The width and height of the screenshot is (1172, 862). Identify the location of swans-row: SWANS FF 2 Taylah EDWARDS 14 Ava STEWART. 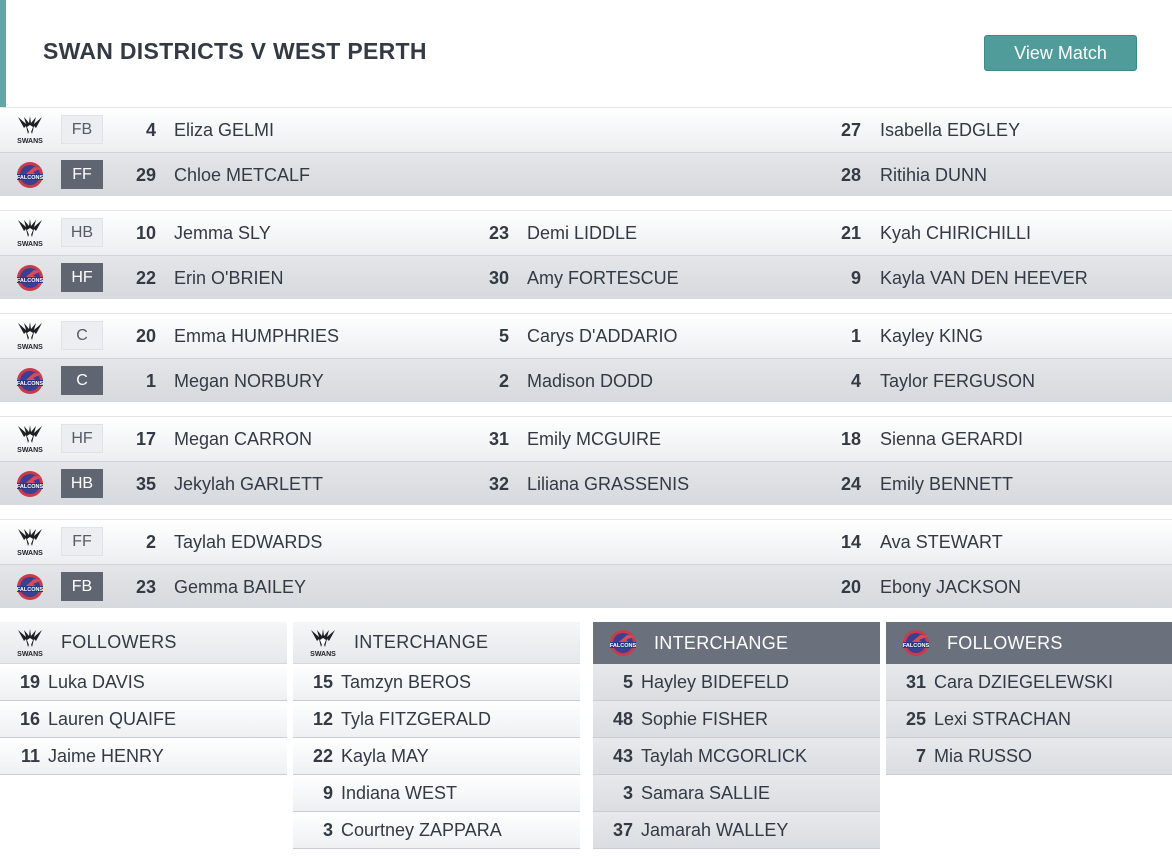
(586, 542).